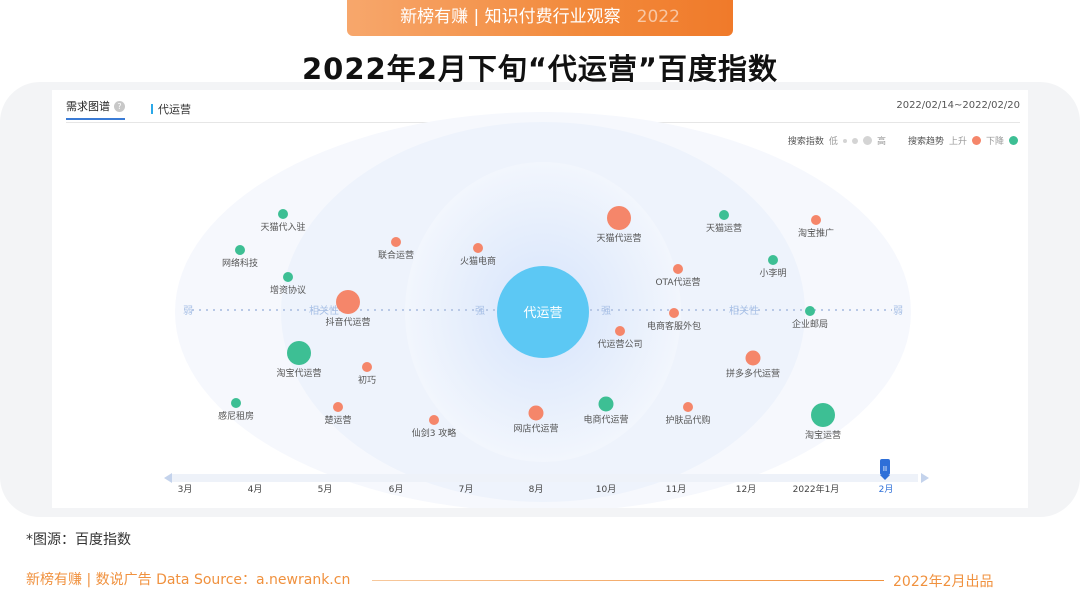  I want to click on timeline-next-icon, so click(925, 478).